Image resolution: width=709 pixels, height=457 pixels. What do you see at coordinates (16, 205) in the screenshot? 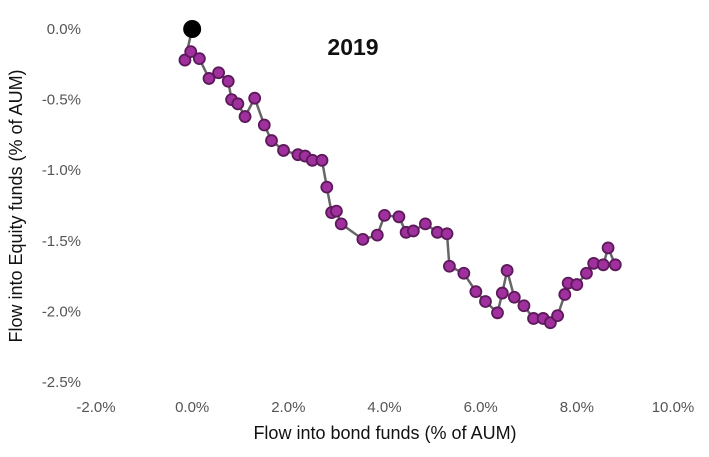
I see `y-axis-title: Flow into Equity funds (% of AUM)` at bounding box center [16, 205].